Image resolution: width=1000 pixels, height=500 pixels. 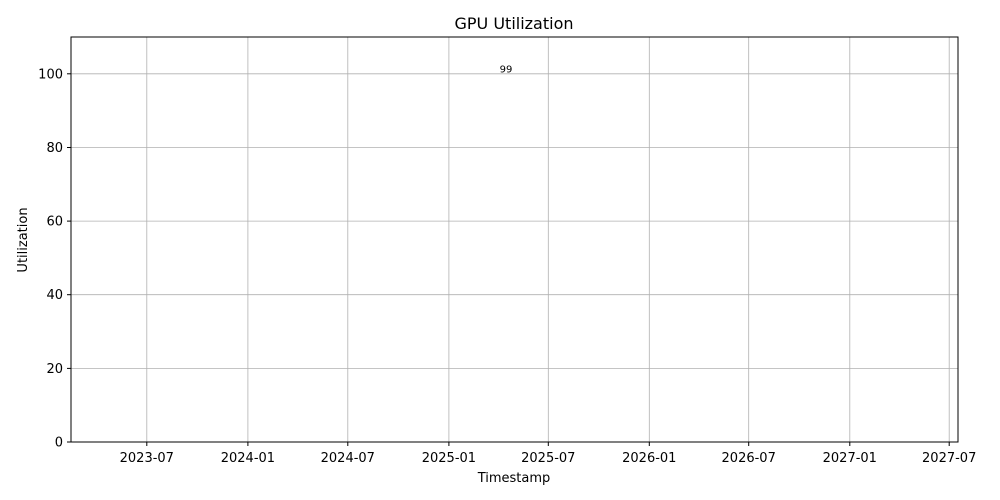 What do you see at coordinates (248, 458) in the screenshot?
I see `x-tick-label: 2024-01` at bounding box center [248, 458].